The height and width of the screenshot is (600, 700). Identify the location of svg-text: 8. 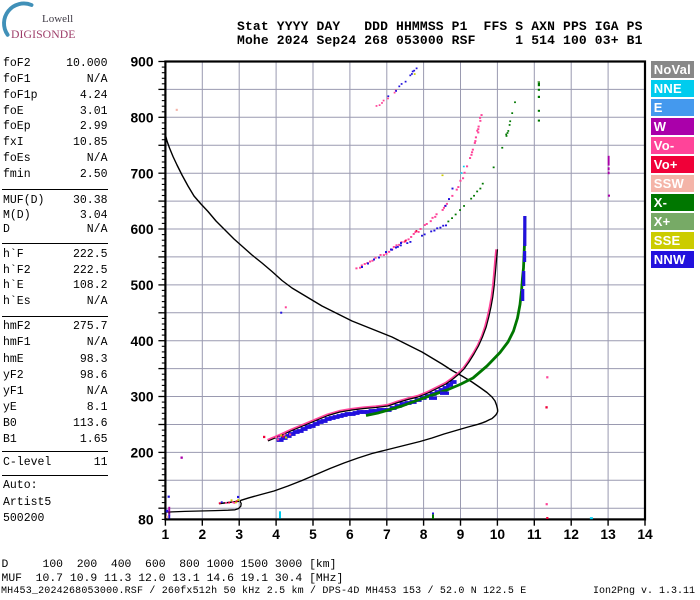
(424, 534).